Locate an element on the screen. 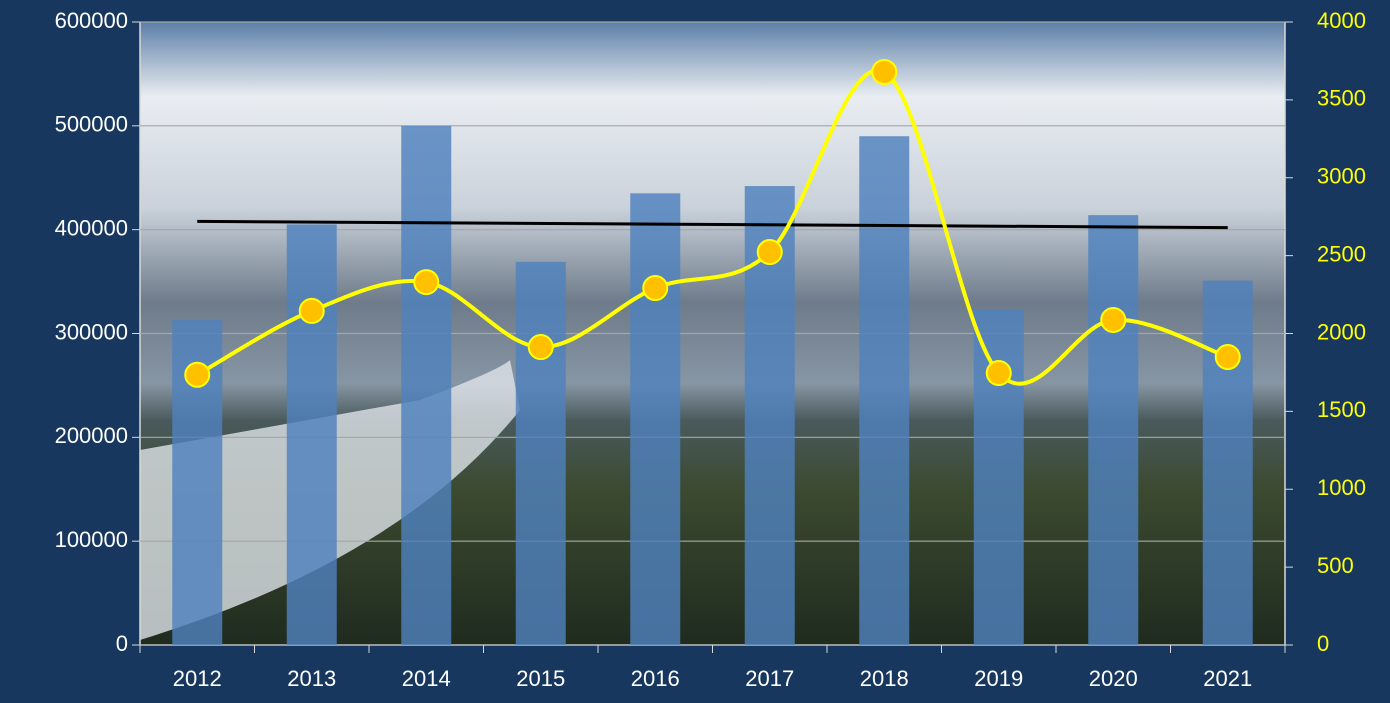  x-tick-label: 2016 is located at coordinates (655, 678).